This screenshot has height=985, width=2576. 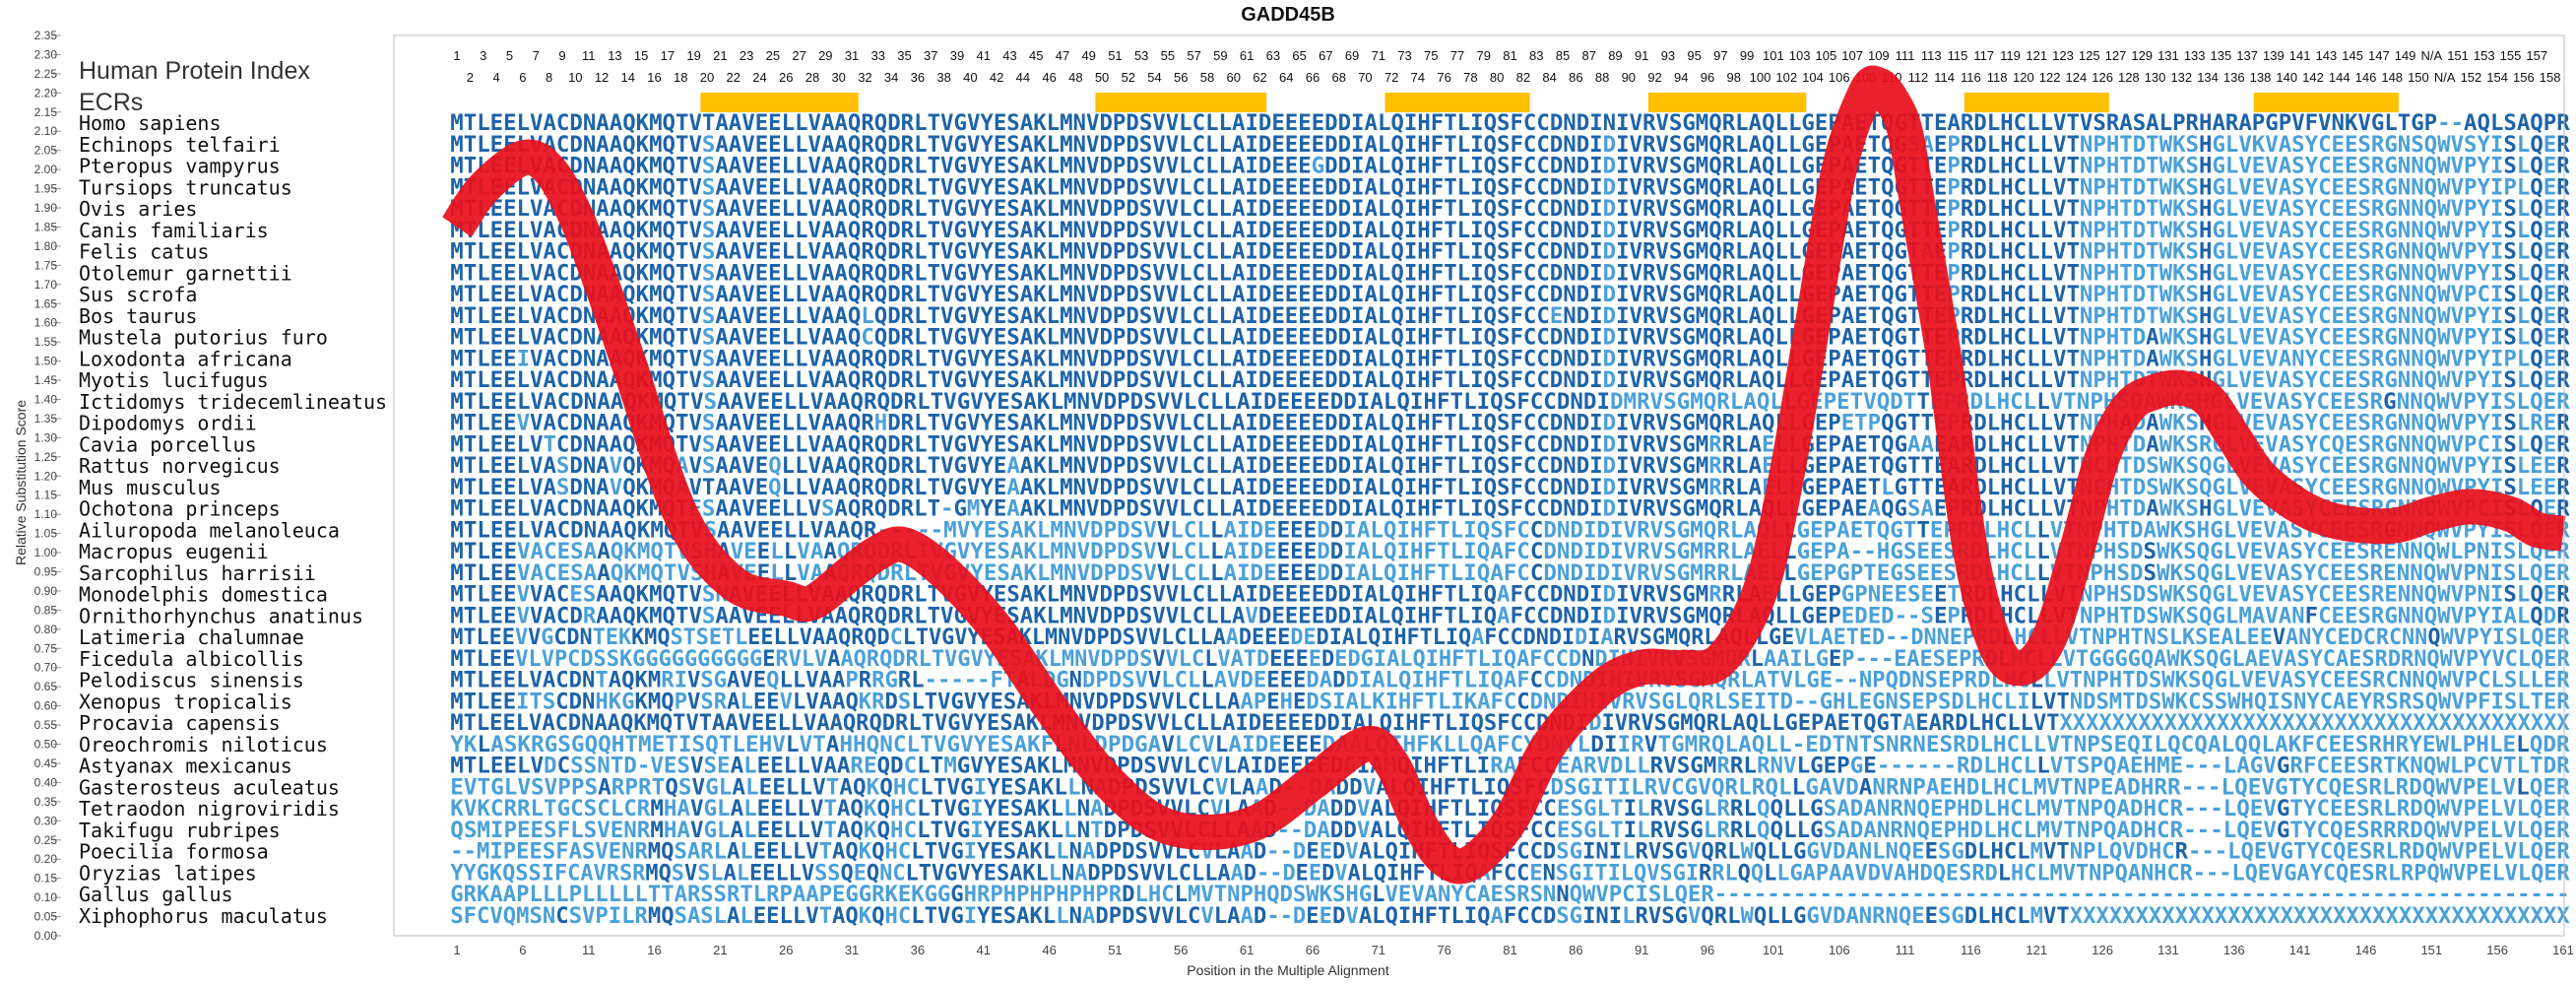 I want to click on x-tick-label: 41, so click(x=984, y=950).